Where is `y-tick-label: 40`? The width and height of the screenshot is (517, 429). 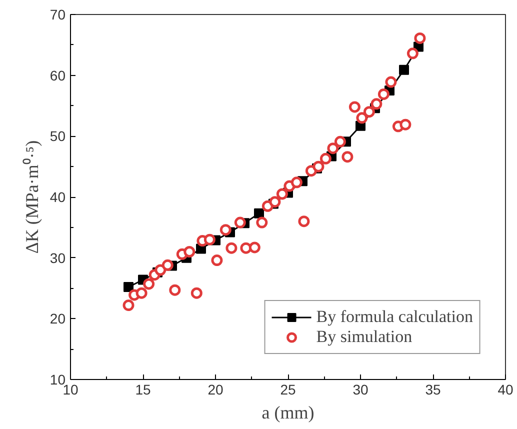
y-tick-label: 40 is located at coordinates (58, 197).